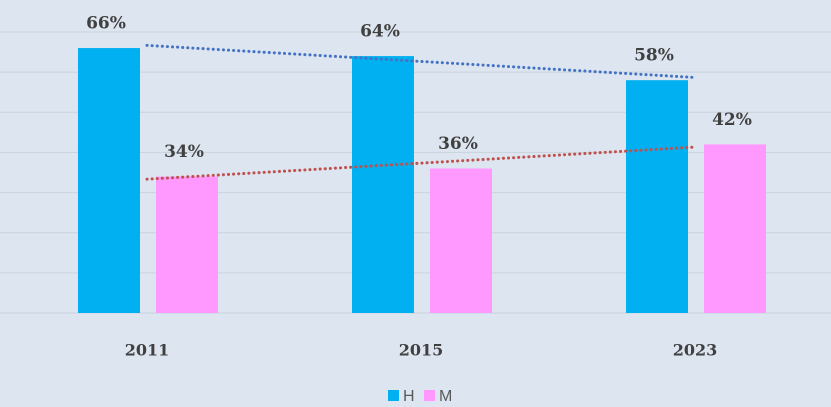 Image resolution: width=831 pixels, height=407 pixels. Describe the element at coordinates (732, 120) in the screenshot. I see `value-label: 42%` at that location.